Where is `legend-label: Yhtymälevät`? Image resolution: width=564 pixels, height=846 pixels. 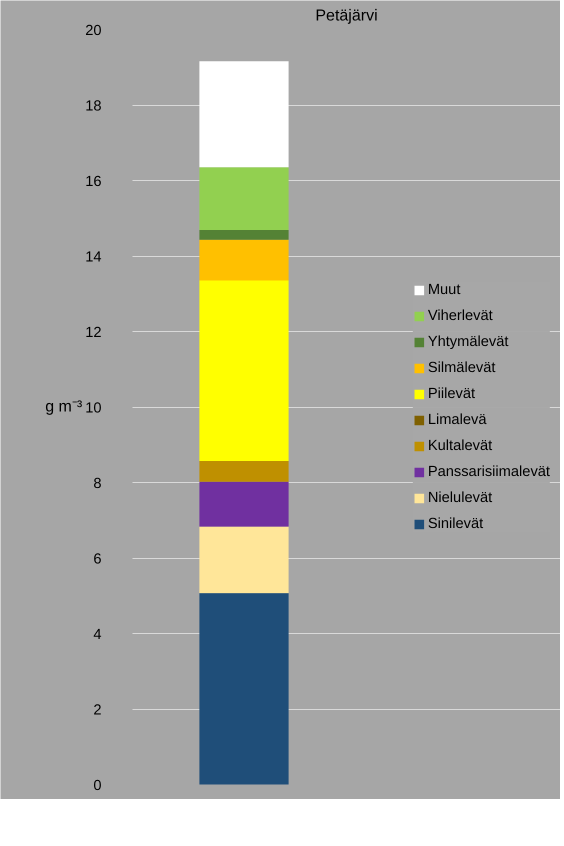
legend-label: Yhtymälevät is located at coordinates (468, 342).